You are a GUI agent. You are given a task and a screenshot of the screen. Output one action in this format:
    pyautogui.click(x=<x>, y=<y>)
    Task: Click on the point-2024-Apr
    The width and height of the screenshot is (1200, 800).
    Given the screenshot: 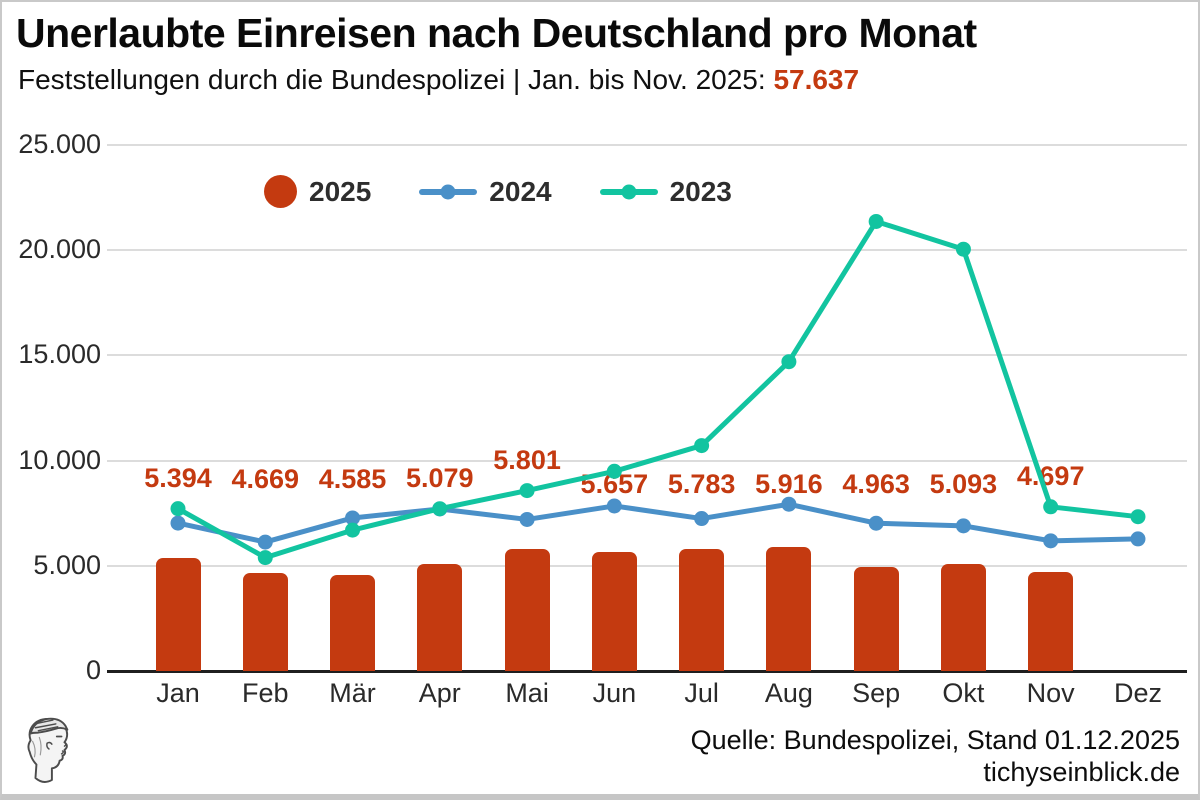 What is the action you would take?
    pyautogui.click(x=440, y=509)
    